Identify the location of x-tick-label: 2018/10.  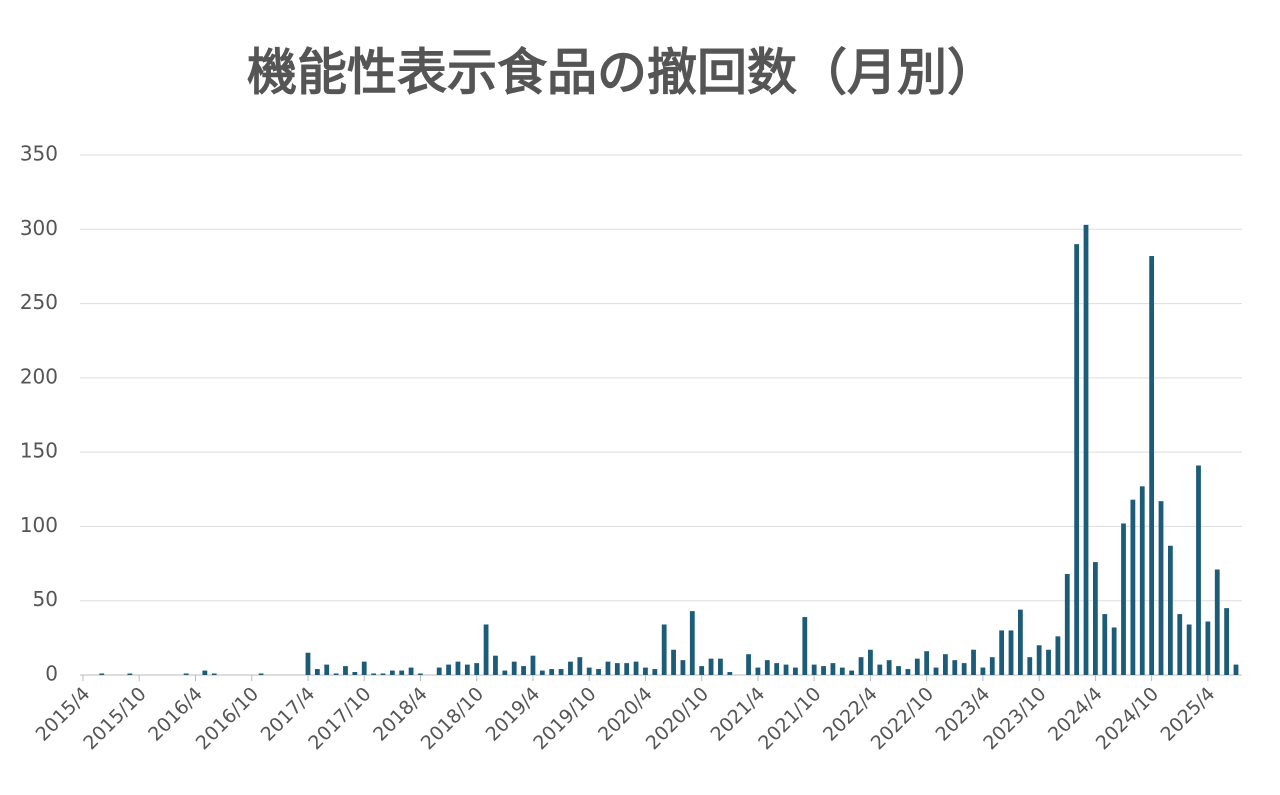
(452, 718).